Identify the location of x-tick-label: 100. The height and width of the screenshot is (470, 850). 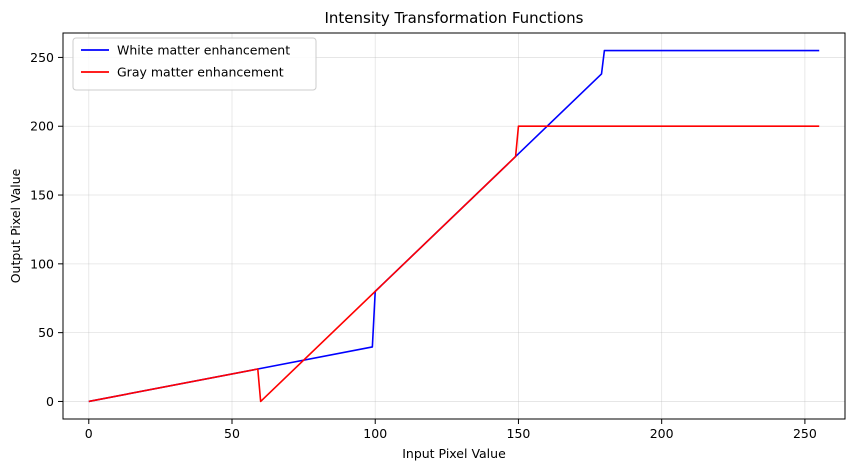
(375, 433).